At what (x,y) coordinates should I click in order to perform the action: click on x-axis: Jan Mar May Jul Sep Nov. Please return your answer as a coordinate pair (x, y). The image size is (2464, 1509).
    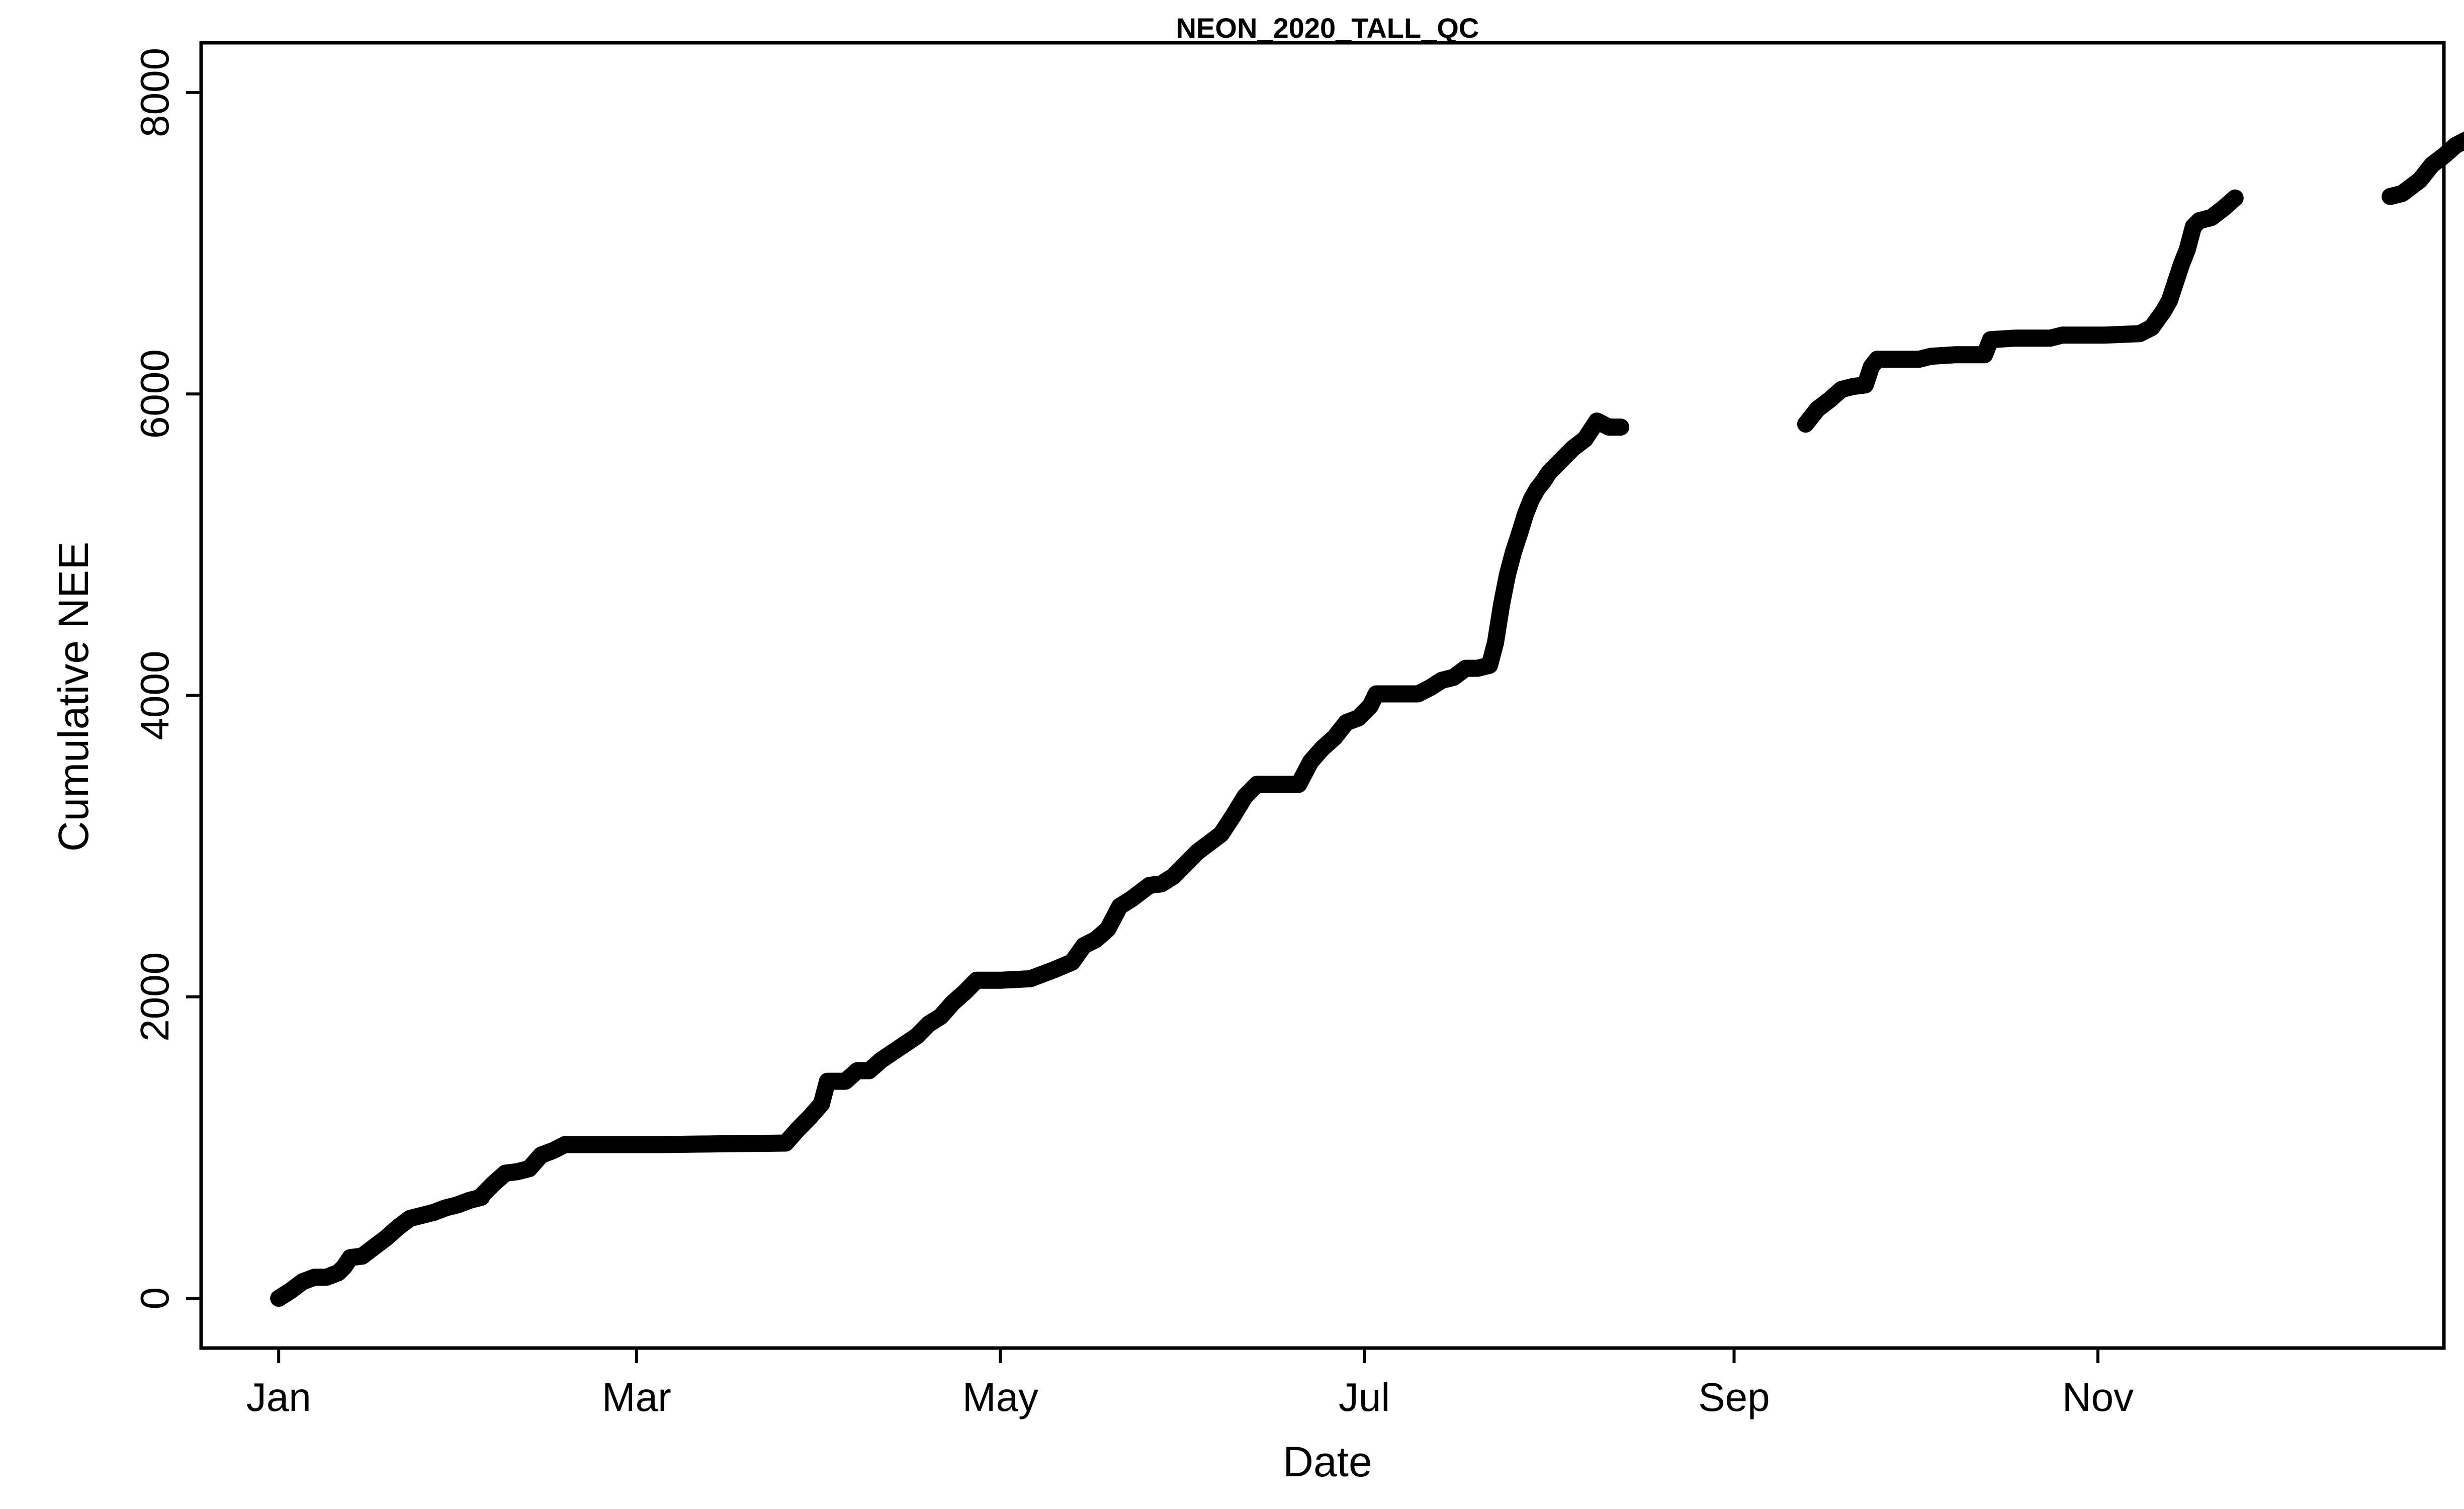
    Looking at the image, I should click on (1190, 1383).